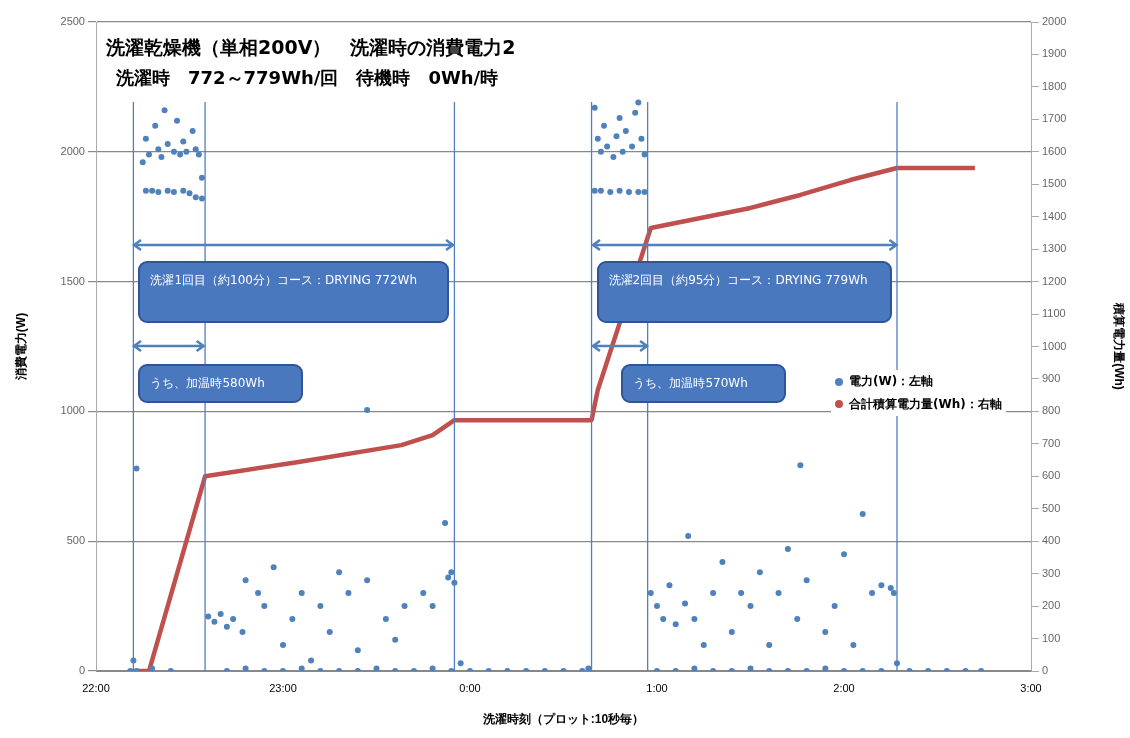 The width and height of the screenshot is (1130, 738). What do you see at coordinates (1054, 150) in the screenshot?
I see `y2-tick-label: 1600` at bounding box center [1054, 150].